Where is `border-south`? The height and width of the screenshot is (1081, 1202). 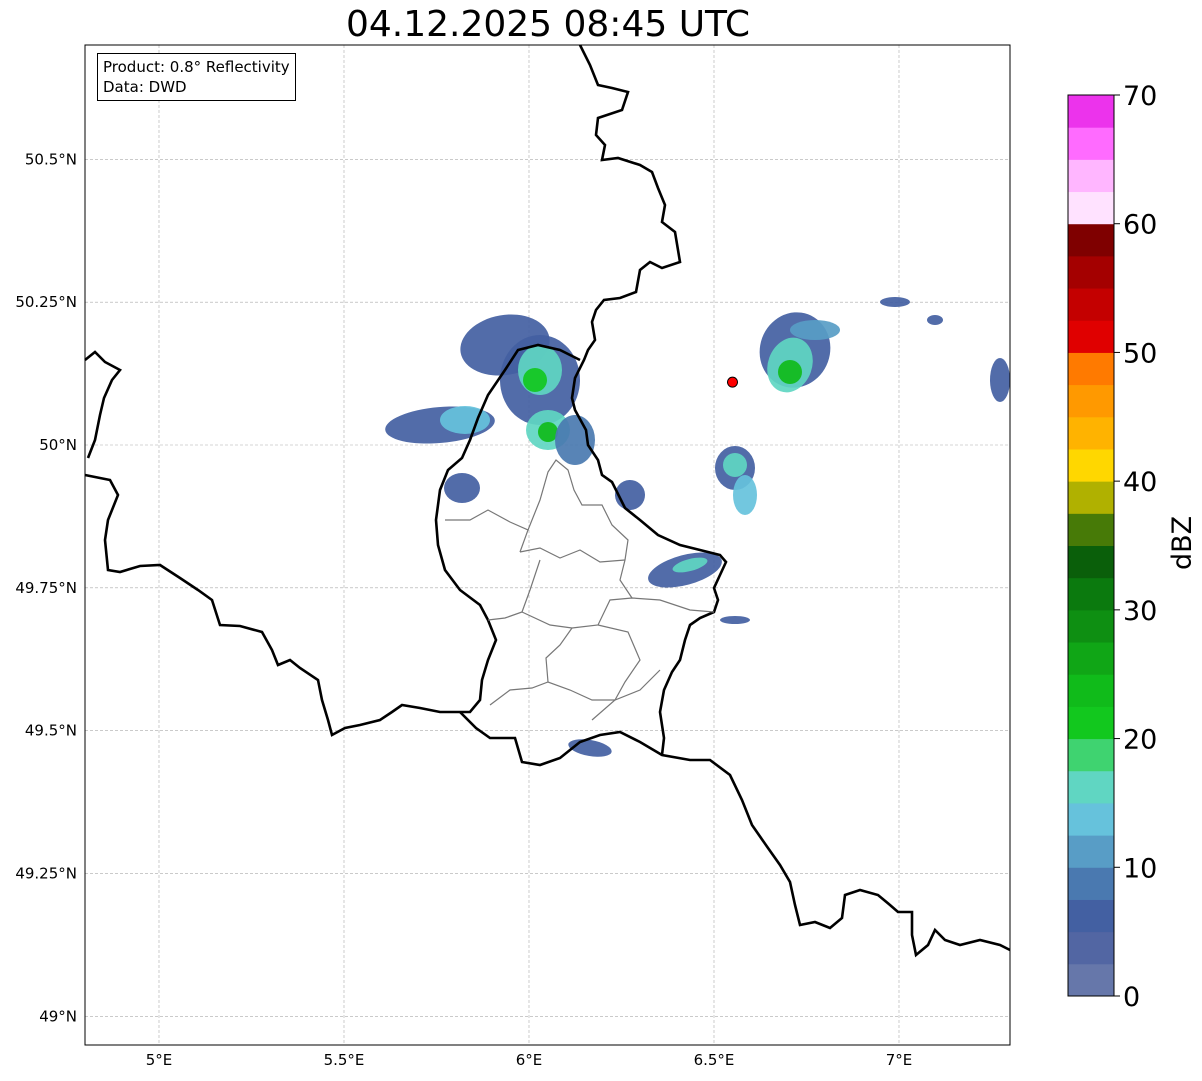
border-south is located at coordinates (735, 834).